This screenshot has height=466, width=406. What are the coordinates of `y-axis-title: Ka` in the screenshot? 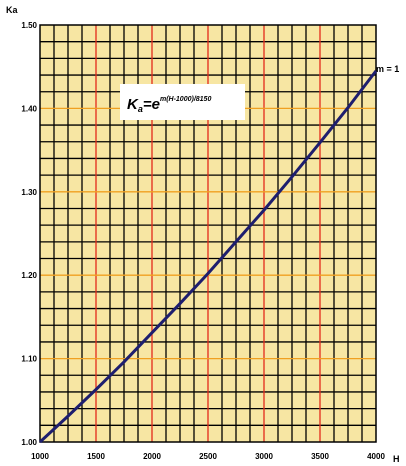 It's located at (12, 10).